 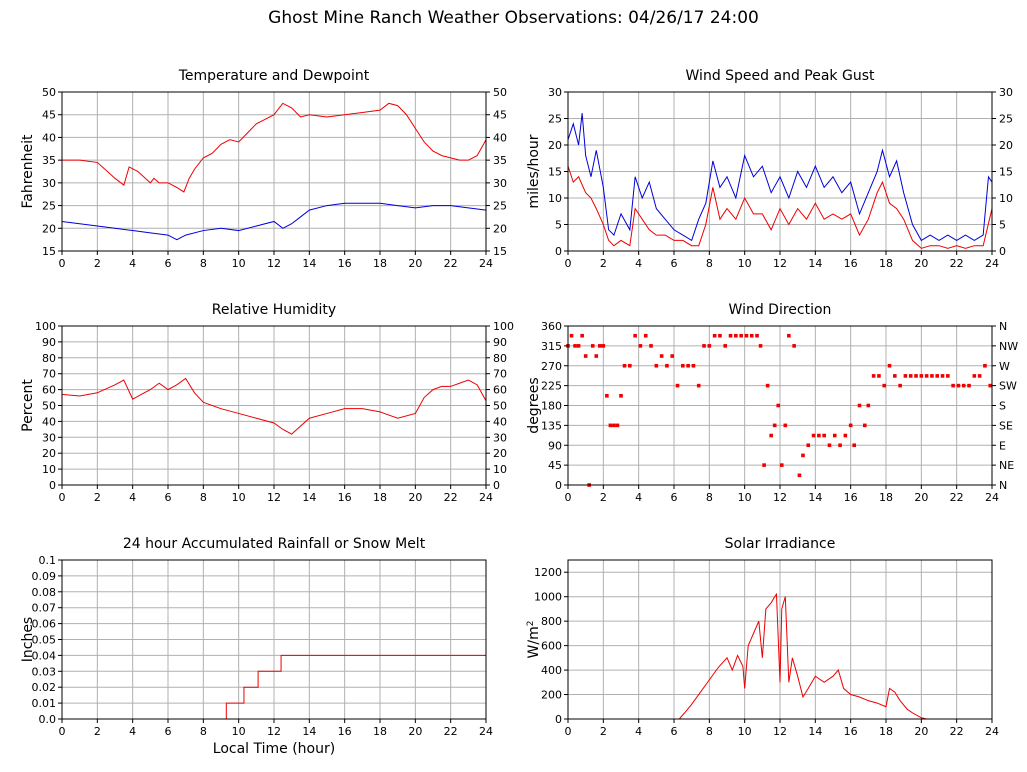 What do you see at coordinates (555, 465) in the screenshot?
I see `wdir-ytick-label: 45` at bounding box center [555, 465].